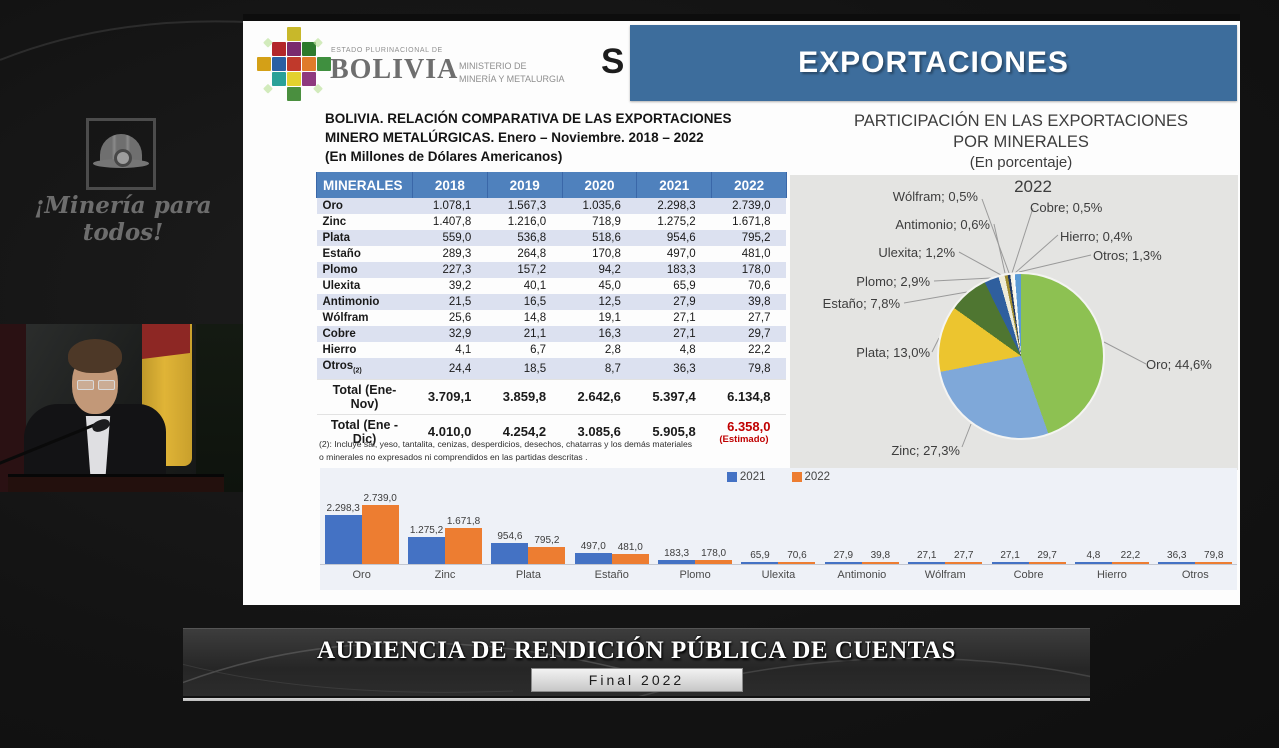 The height and width of the screenshot is (748, 1279). What do you see at coordinates (741, 17) in the screenshot?
I see `slide-top-border` at bounding box center [741, 17].